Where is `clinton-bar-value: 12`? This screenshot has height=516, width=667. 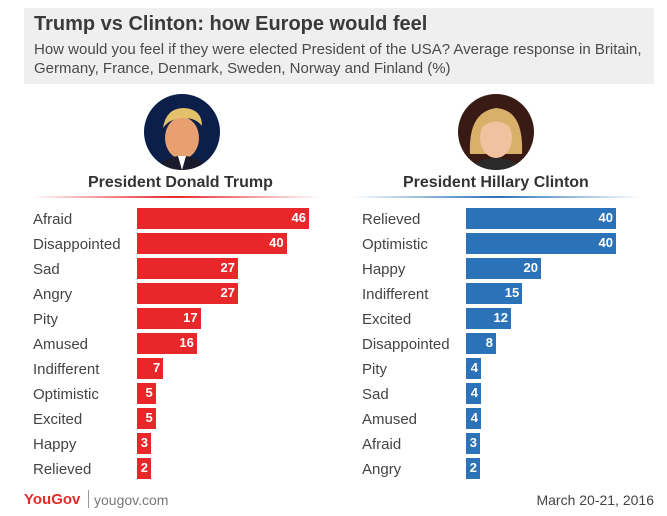
clinton-bar-value: 12 is located at coordinates (500, 317).